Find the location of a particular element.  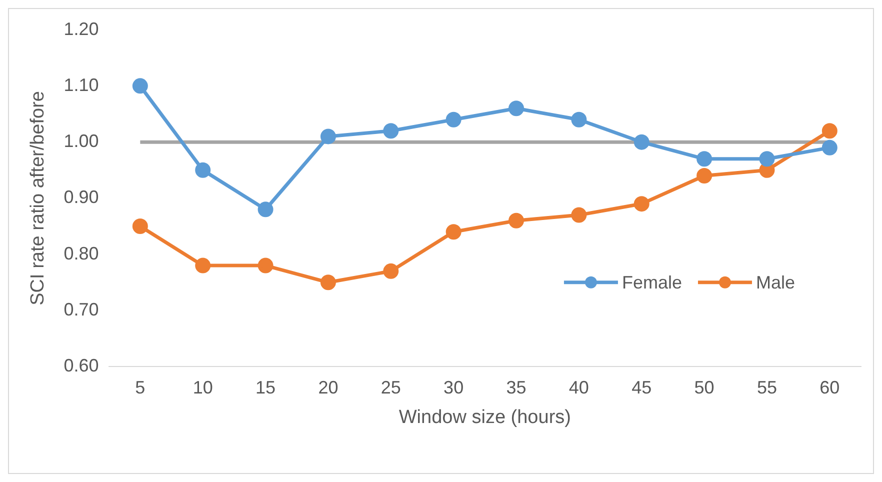

y-tick-label: 1.00 is located at coordinates (81, 141).